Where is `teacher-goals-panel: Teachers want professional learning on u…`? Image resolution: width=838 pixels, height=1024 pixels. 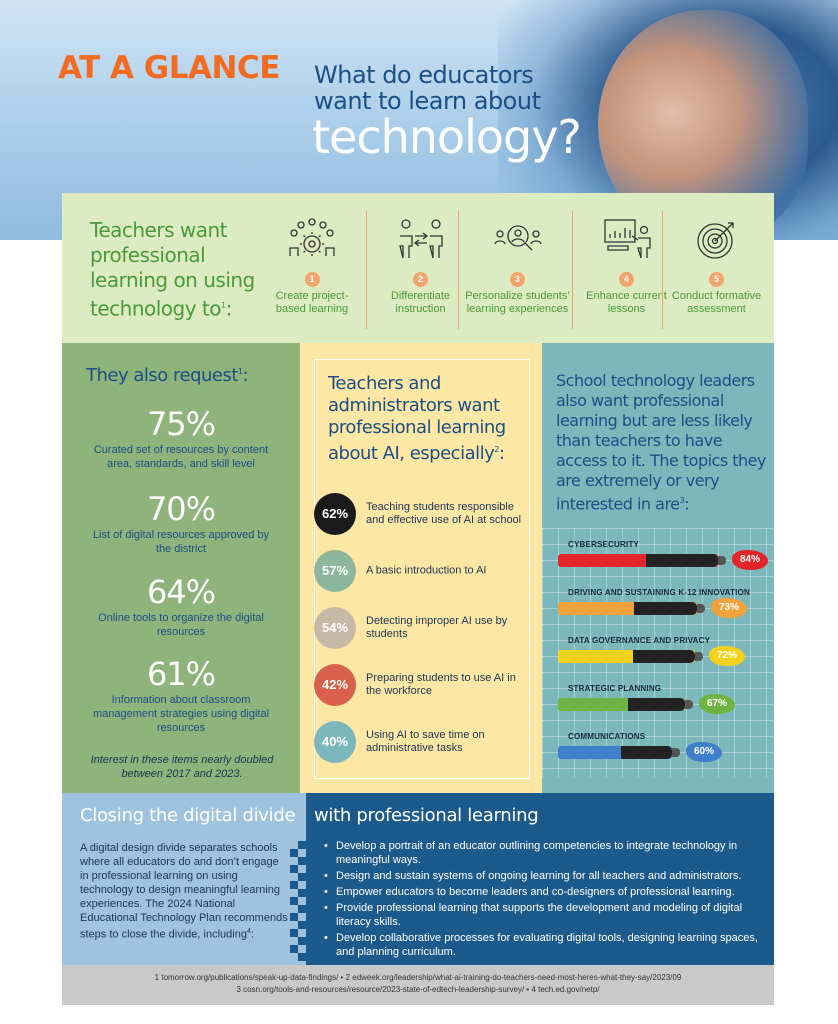
teacher-goals-panel: Teachers want professional learning on u… is located at coordinates (418, 268).